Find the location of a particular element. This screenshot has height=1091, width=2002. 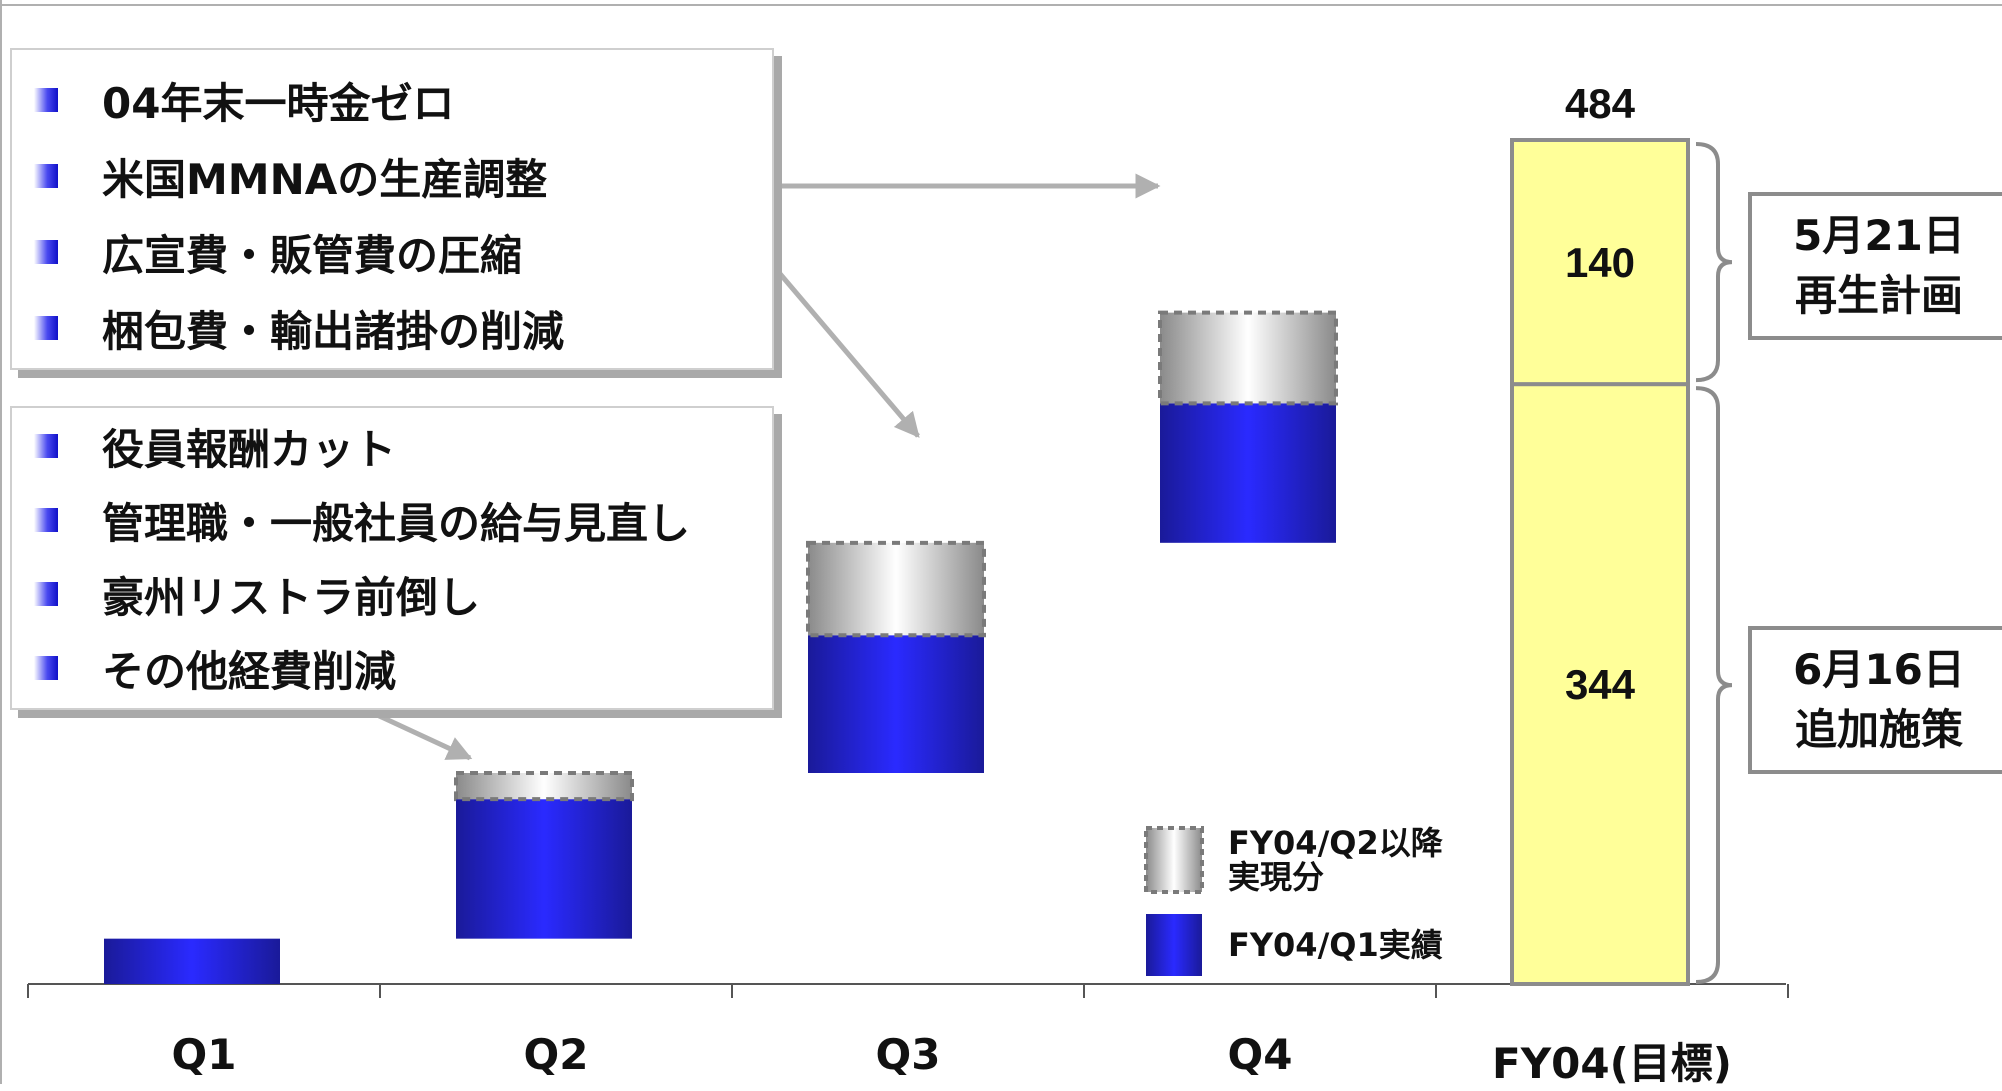

callout-item: その他経費削減 is located at coordinates (215, 668).